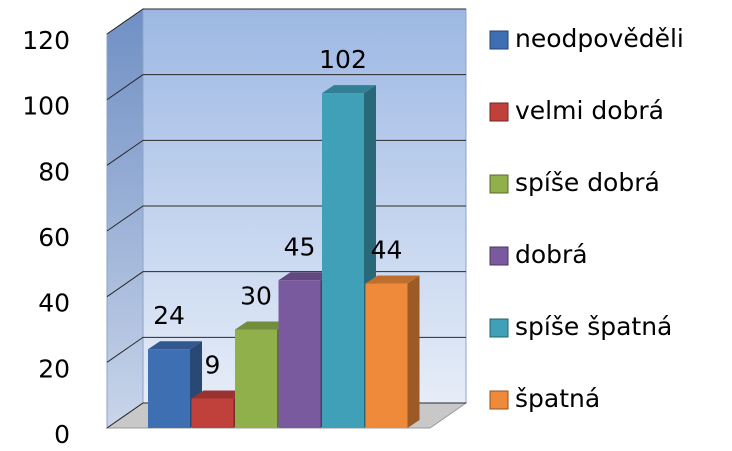 This screenshot has height=451, width=732. I want to click on y-tick-label: 0, so click(62, 434).